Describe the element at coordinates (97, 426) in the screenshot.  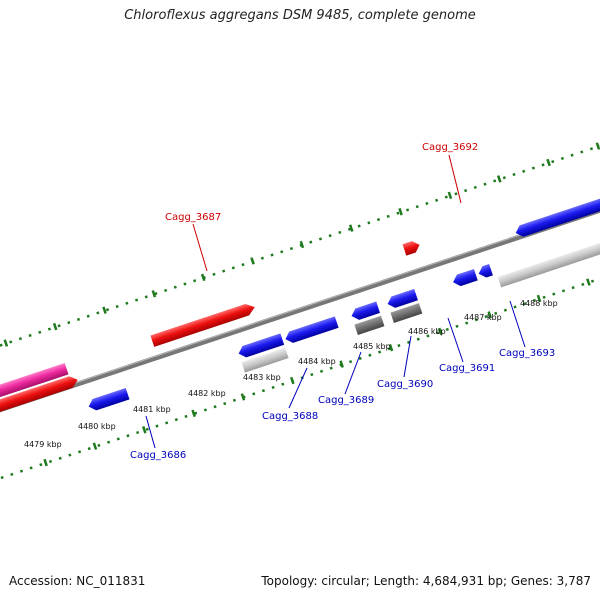
I see `kbp-label: 4480 kbp` at that location.